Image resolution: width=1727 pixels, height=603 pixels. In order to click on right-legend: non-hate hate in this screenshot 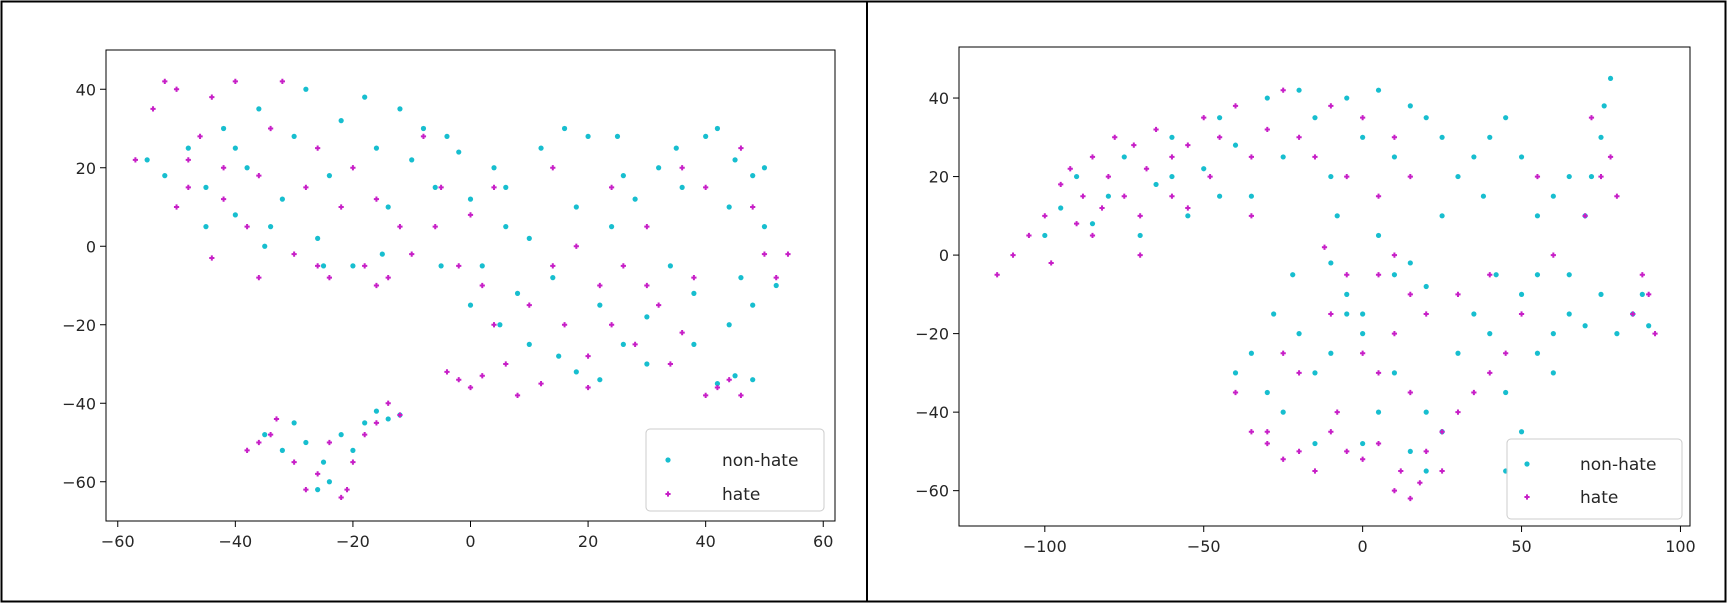, I will do `click(1594, 479)`.